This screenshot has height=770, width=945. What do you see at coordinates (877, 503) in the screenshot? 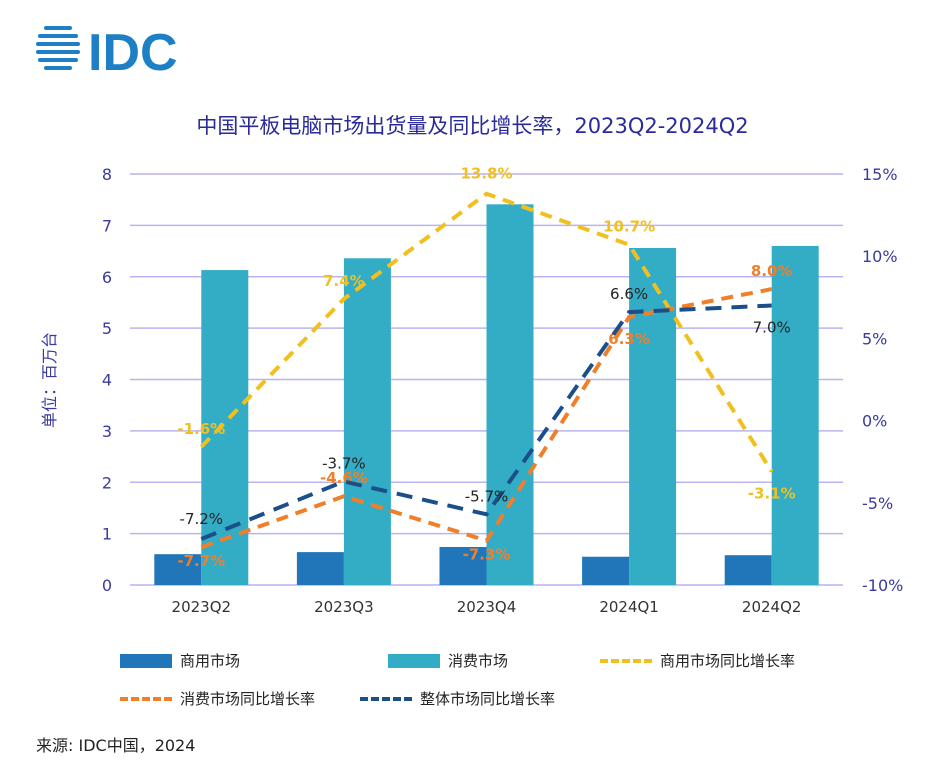
I see `y2-tick-label: -5%` at bounding box center [877, 503].